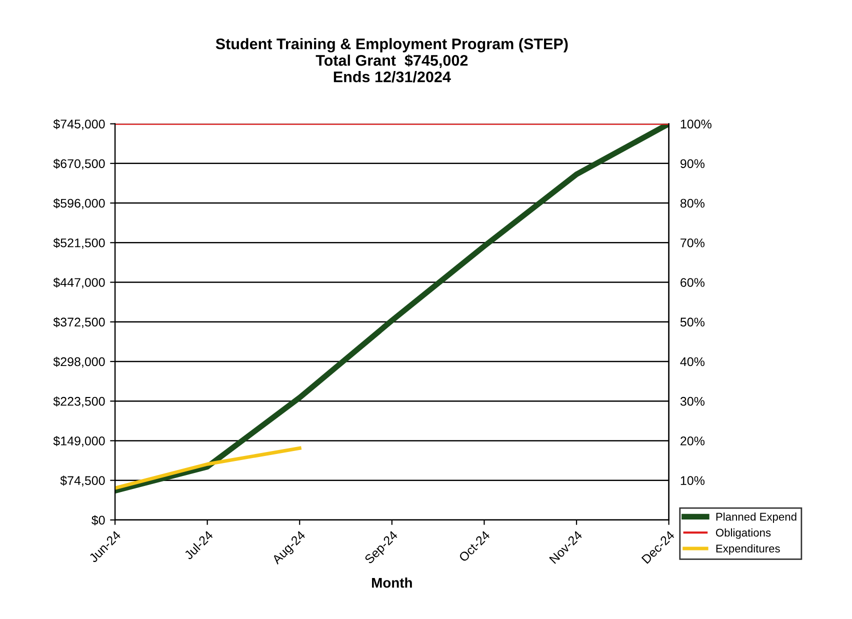 The image size is (852, 619). Describe the element at coordinates (79, 362) in the screenshot. I see `y-tick-label: $298,000` at that location.